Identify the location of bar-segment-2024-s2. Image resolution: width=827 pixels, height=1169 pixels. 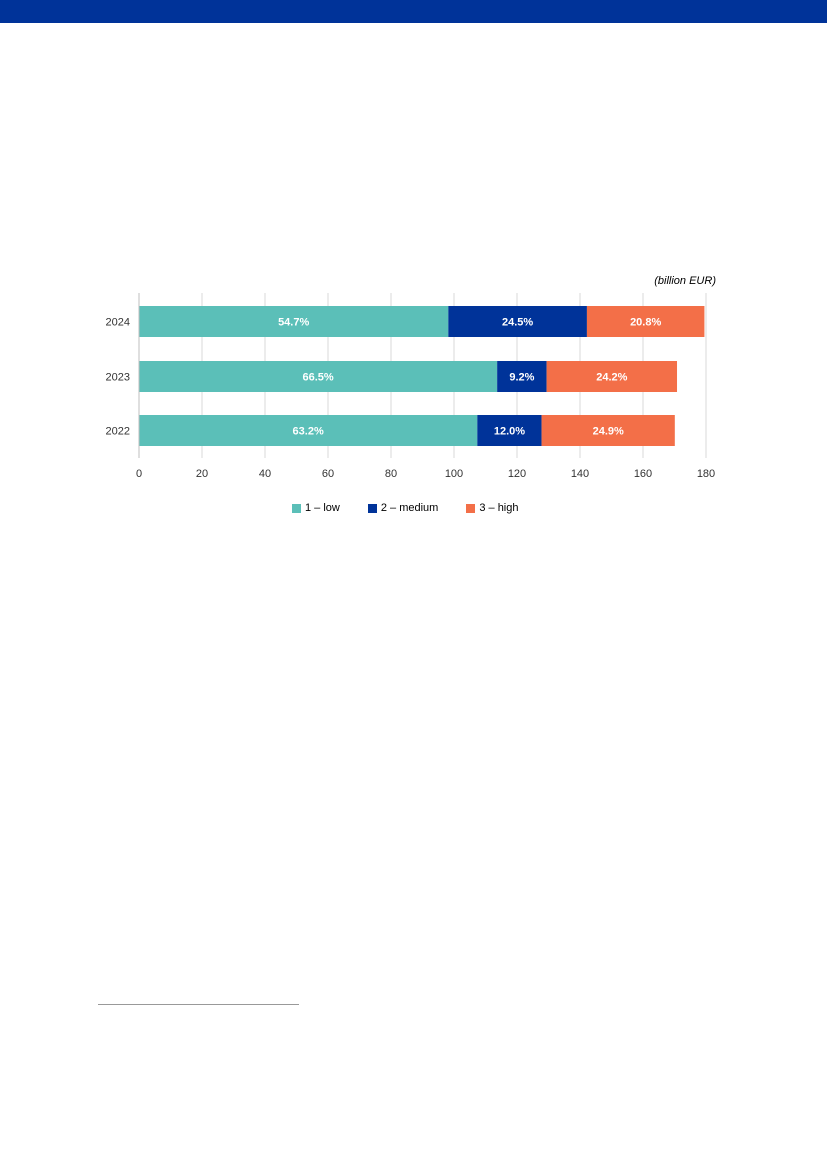
(517, 321).